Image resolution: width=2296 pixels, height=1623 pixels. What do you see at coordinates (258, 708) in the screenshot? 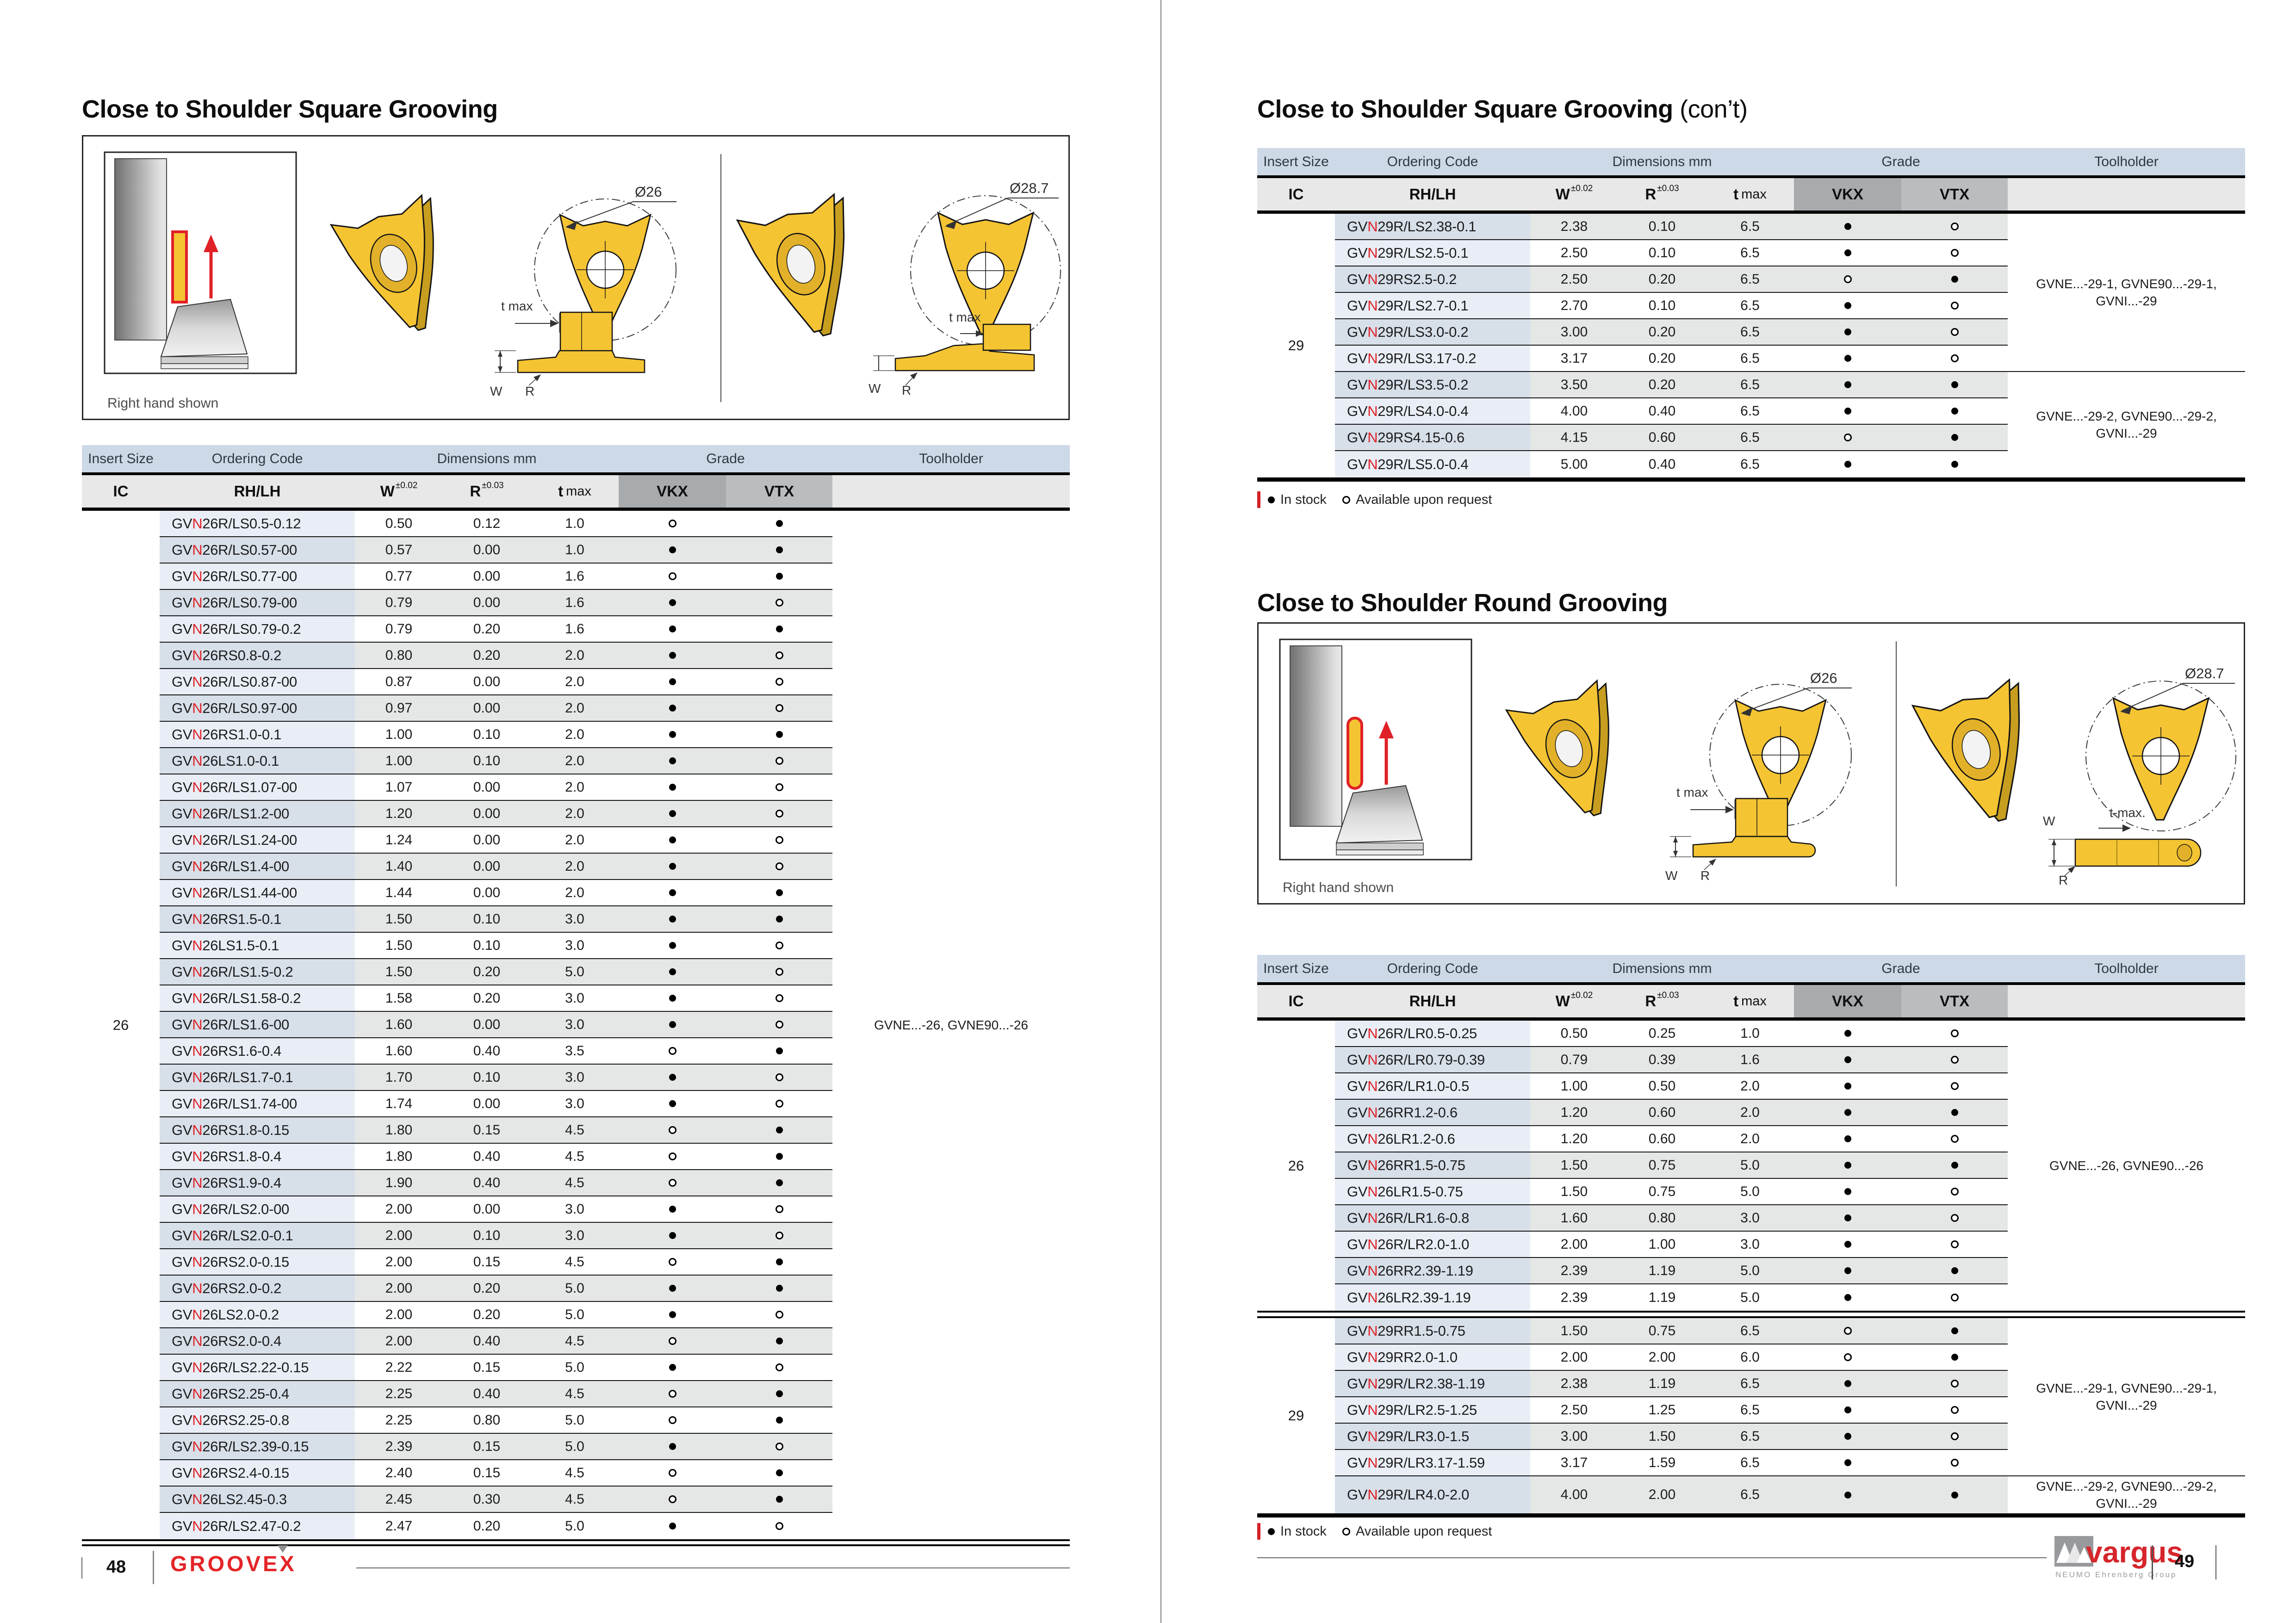
I see `ordering-code: GV N 26R/LS0.97-00` at bounding box center [258, 708].